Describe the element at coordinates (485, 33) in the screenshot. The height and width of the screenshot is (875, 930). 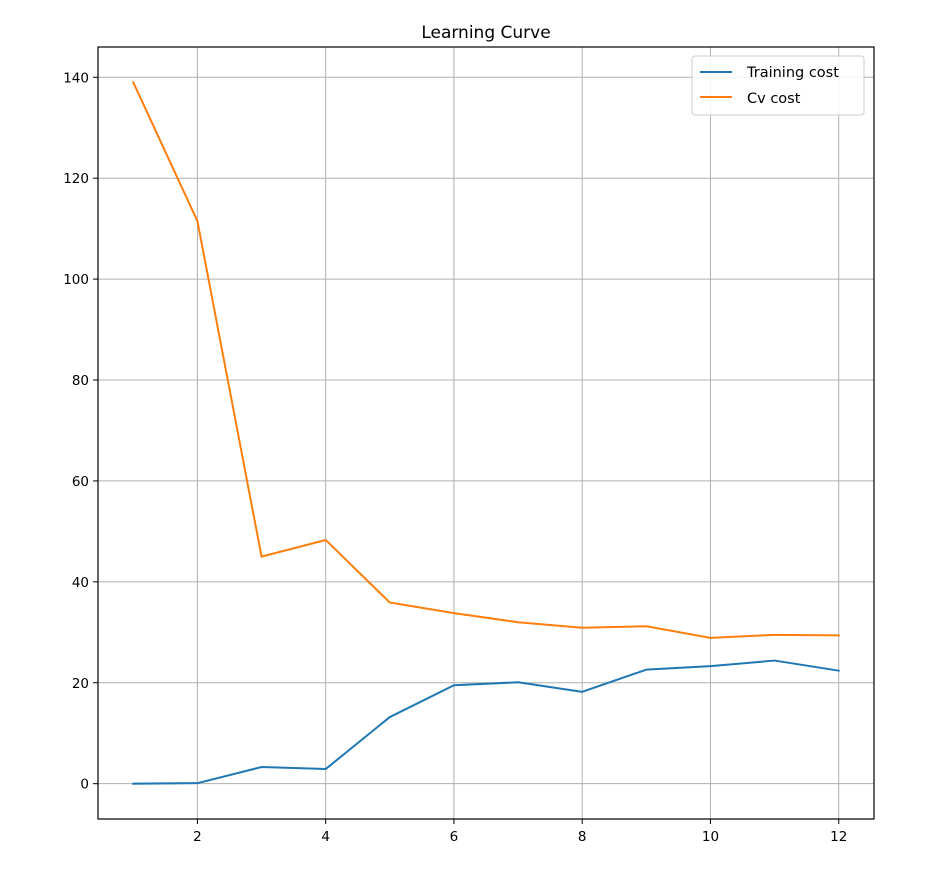
I see `chart-title: Learning Curve` at that location.